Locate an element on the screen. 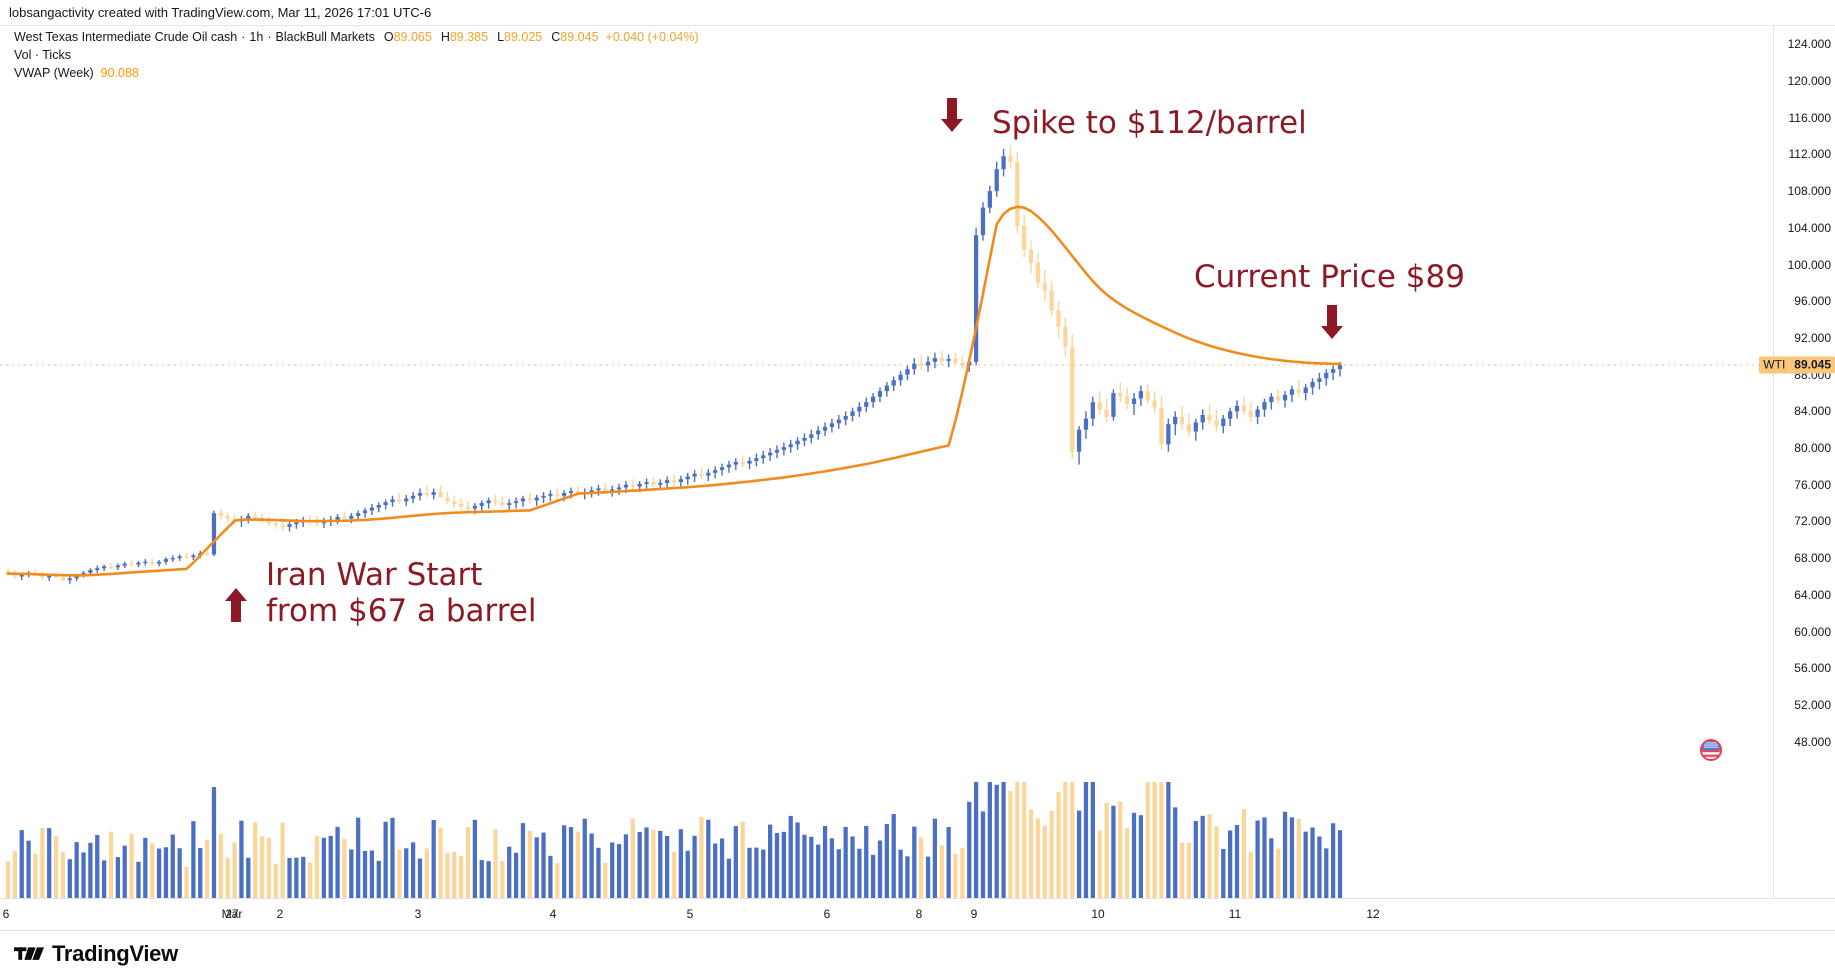 The width and height of the screenshot is (1835, 979). time-axis-tick: 4 is located at coordinates (553, 914).